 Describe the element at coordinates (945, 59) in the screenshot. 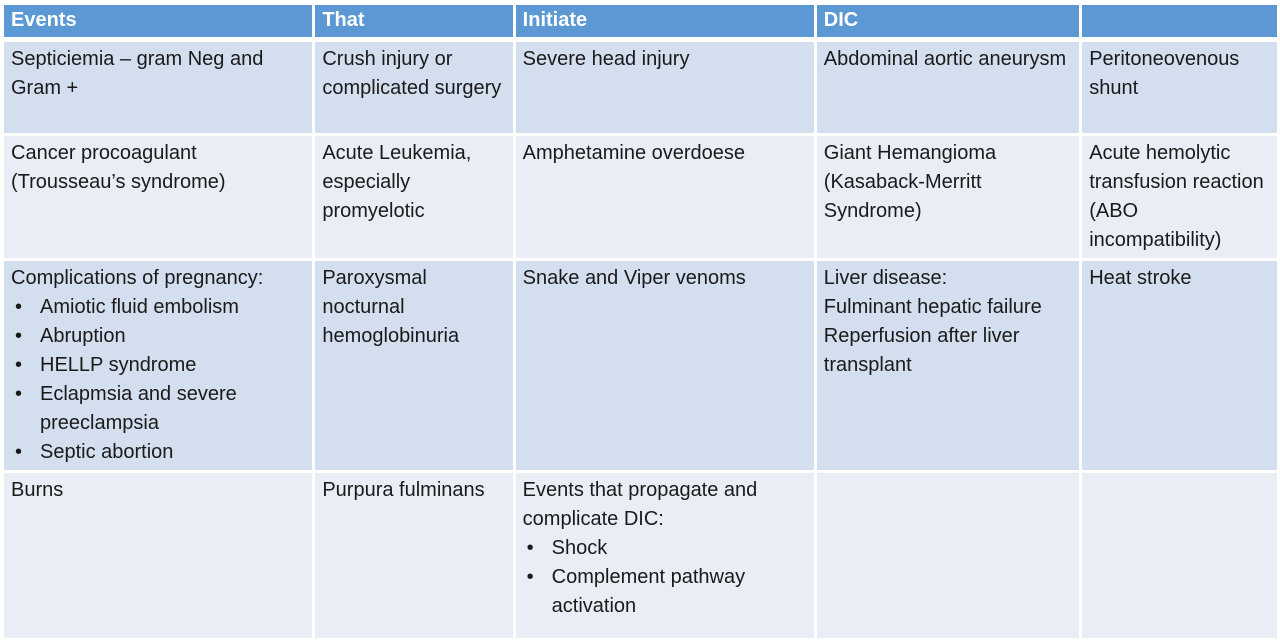

I see `cell-text: Abdominal aortic aneurysm` at that location.